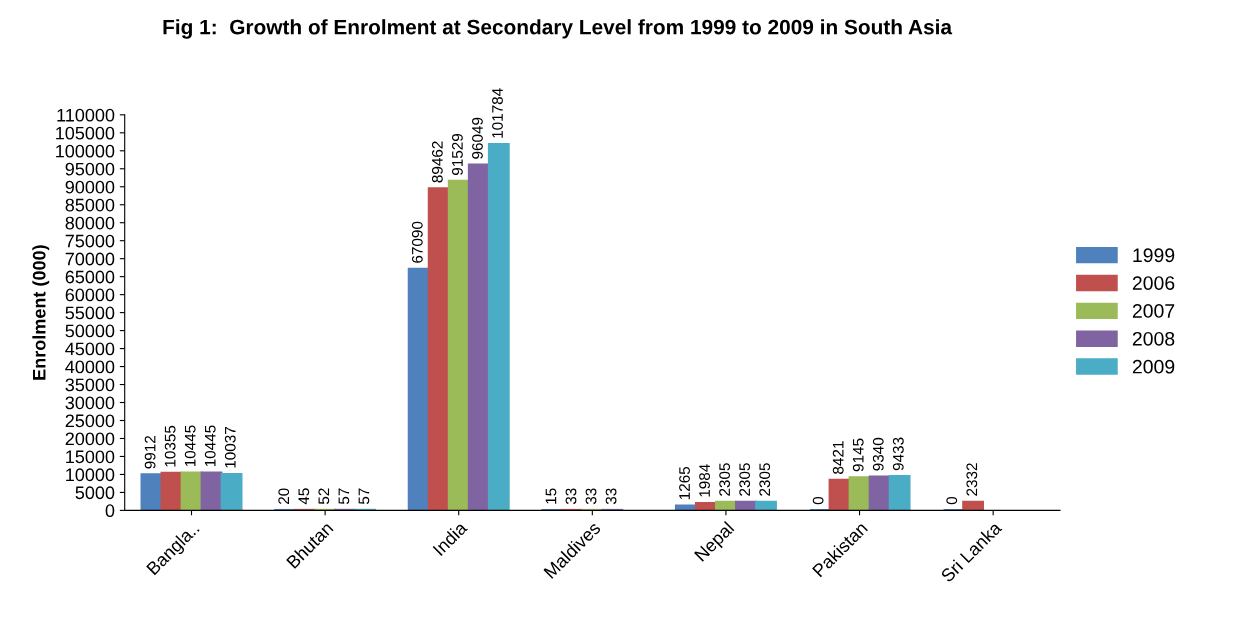  I want to click on data-label: 9912, so click(150, 452).